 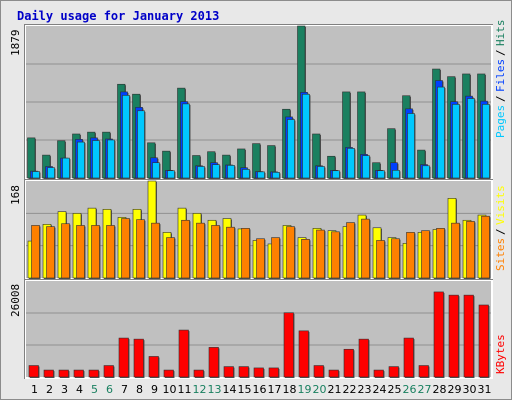 What do you see at coordinates (410, 389) in the screenshot?
I see `day-label-26: 26` at bounding box center [410, 389].